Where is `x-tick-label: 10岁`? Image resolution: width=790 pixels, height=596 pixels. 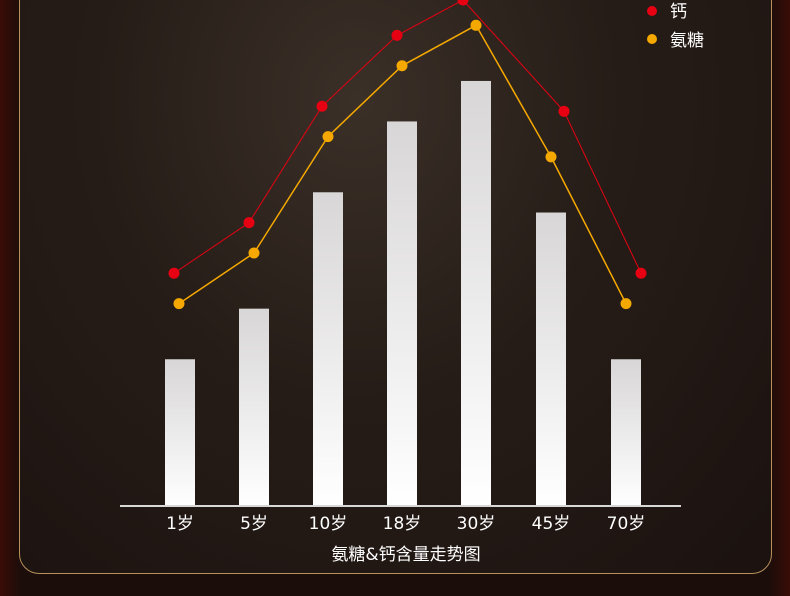 x-tick-label: 10岁 is located at coordinates (328, 524).